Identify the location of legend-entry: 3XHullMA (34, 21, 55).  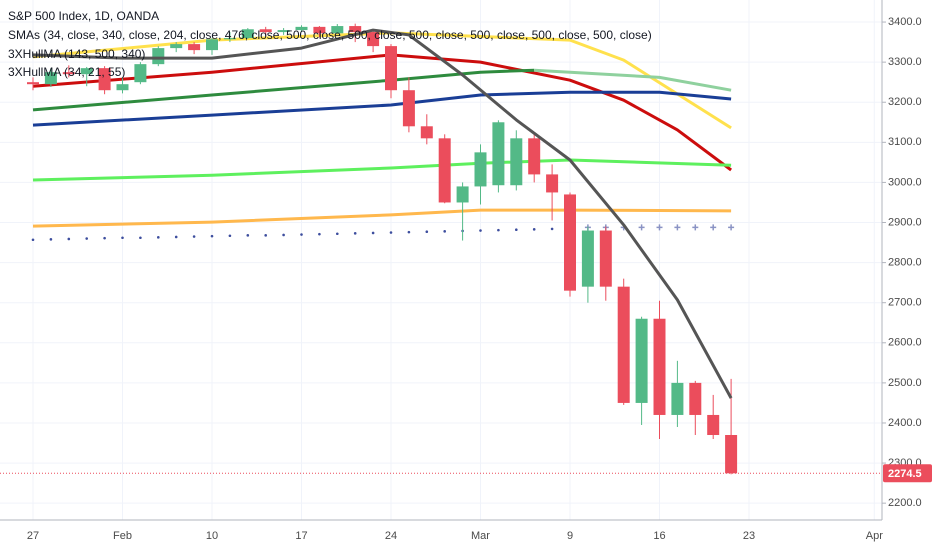
(66, 72).